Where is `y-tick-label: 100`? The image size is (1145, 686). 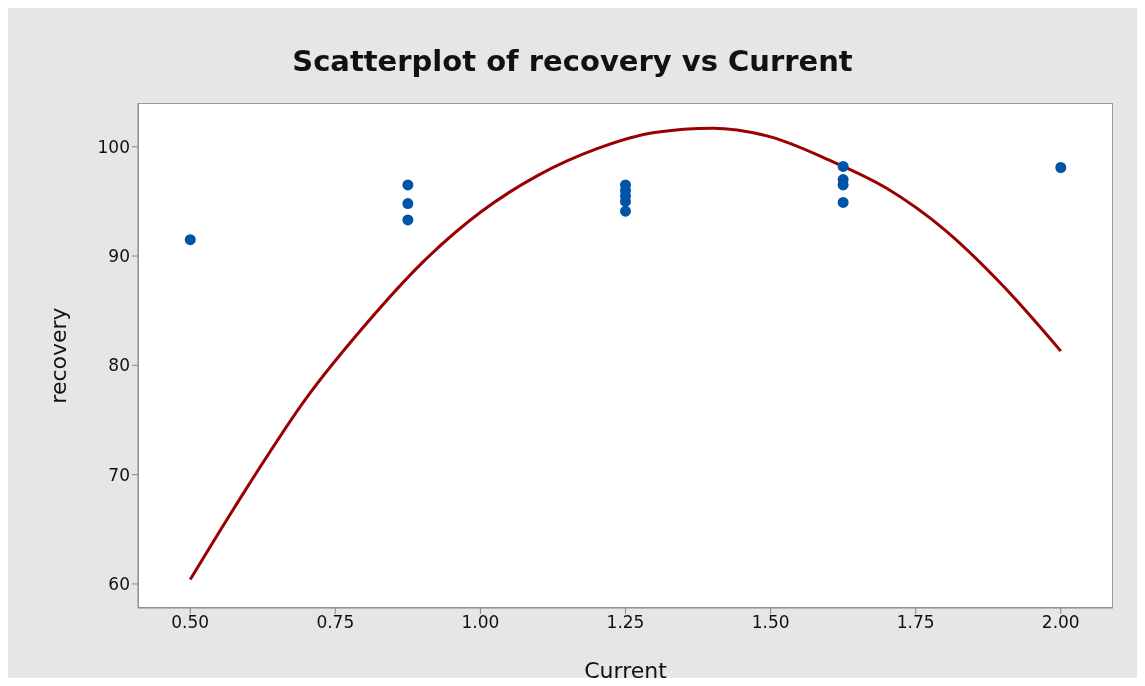
y-tick-label: 100 is located at coordinates (113, 146).